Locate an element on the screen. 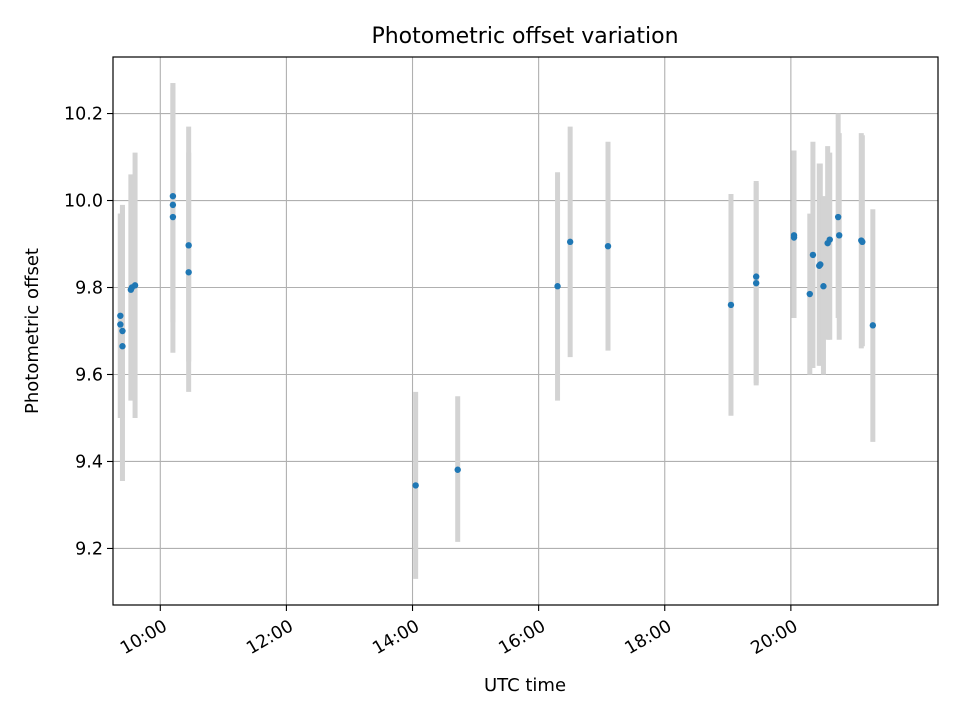 This screenshot has width=960, height=720. y-tick-label: 9.8 is located at coordinates (89, 289).